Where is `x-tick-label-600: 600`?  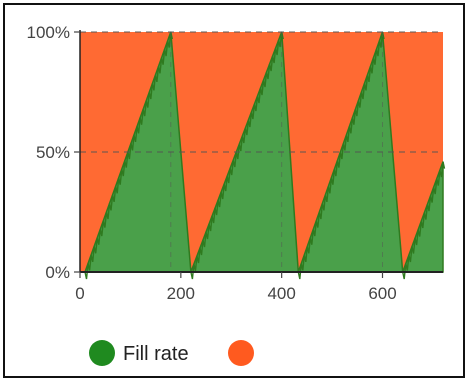
x-tick-label-600: 600 is located at coordinates (382, 293).